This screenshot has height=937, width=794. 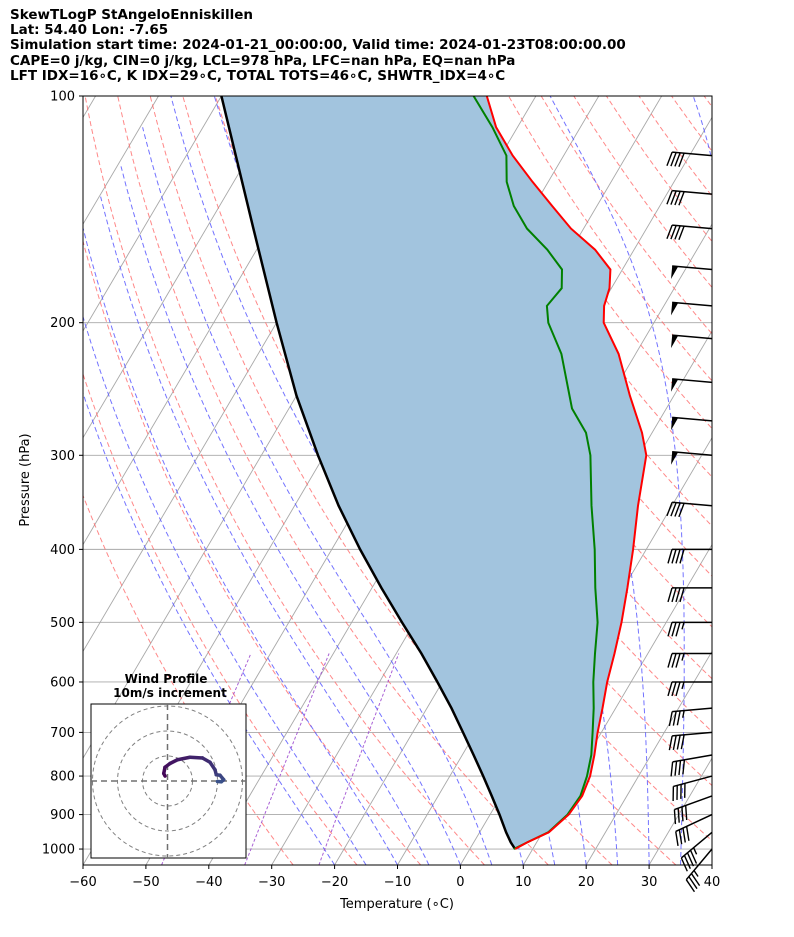 What do you see at coordinates (689, 522) in the screenshot?
I see `wind-barbs` at bounding box center [689, 522].